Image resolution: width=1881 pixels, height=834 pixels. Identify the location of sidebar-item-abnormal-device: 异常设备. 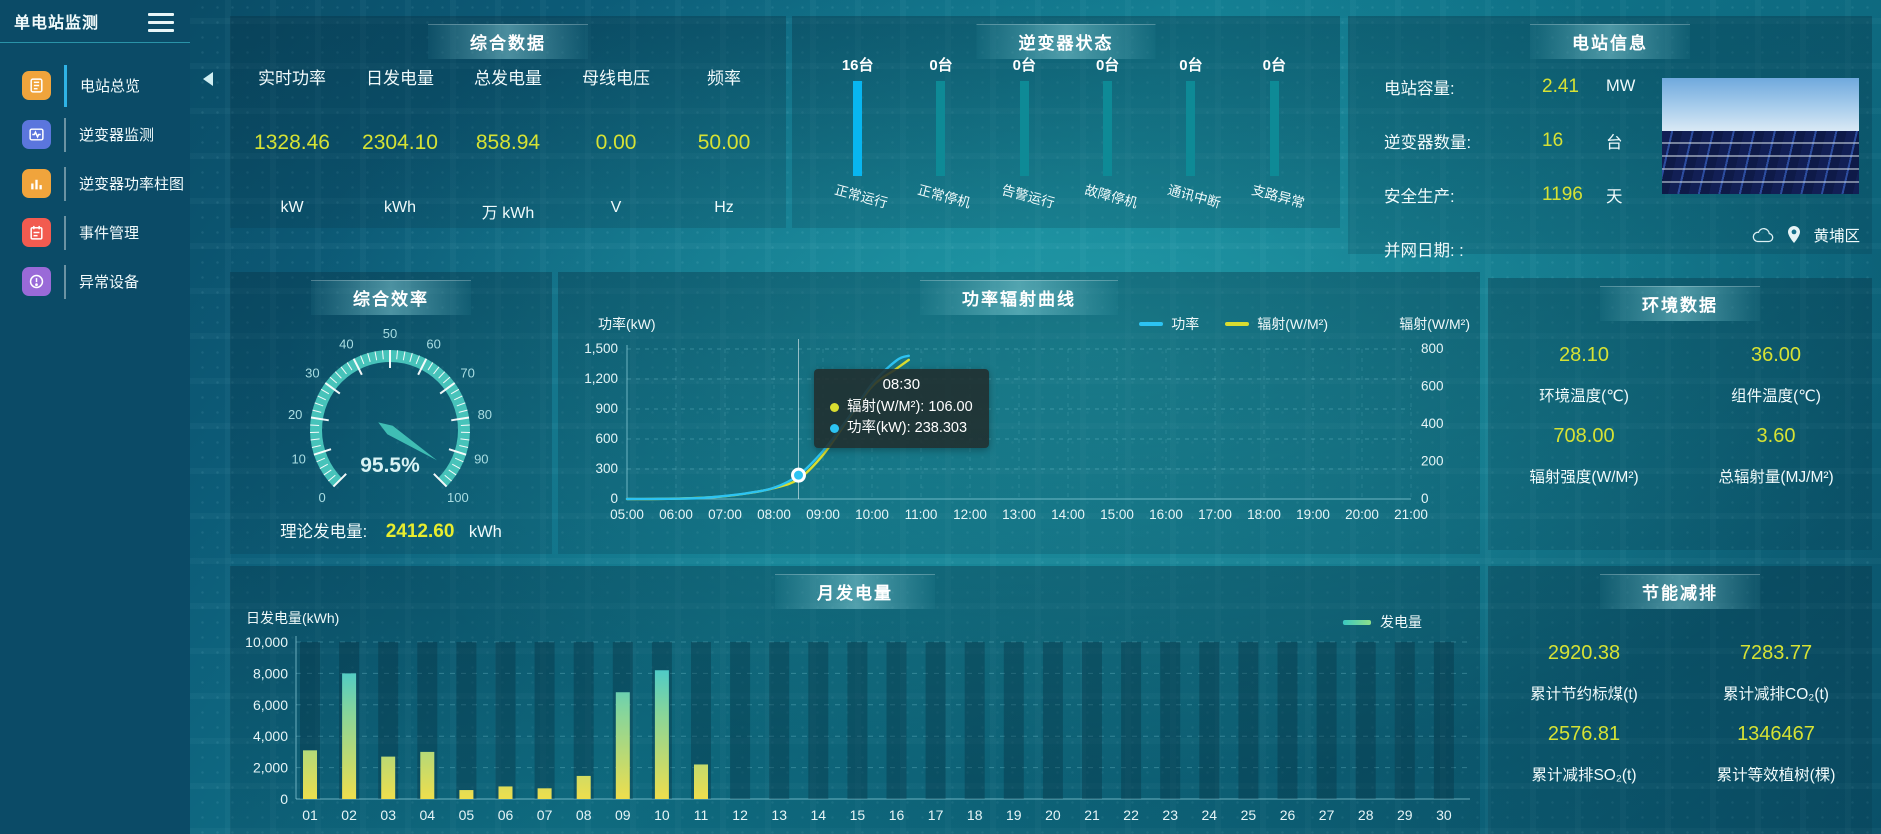
(95, 281).